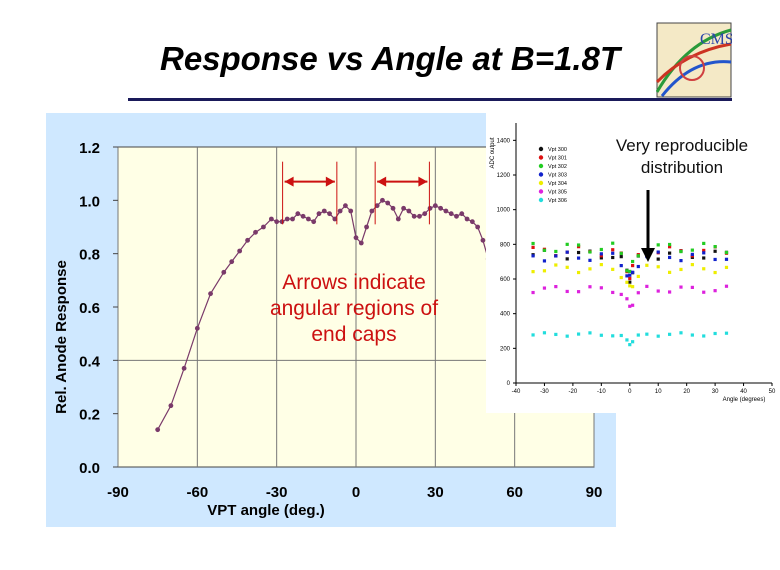 This screenshot has height=570, width=780. I want to click on inset-legend-label: Vpt 303, so click(557, 176).